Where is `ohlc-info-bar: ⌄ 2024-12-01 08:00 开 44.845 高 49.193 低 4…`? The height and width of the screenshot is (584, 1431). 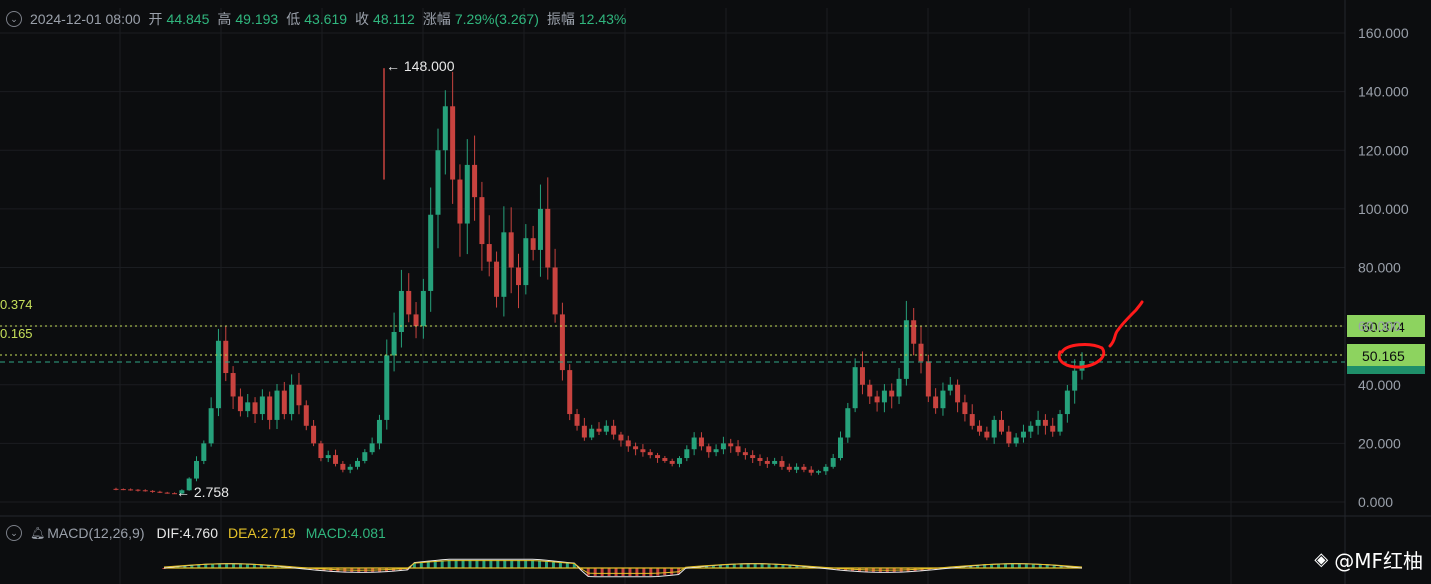
ohlc-info-bar: ⌄ 2024-12-01 08:00 开 44.845 高 49.193 低 4… is located at coordinates (320, 19).